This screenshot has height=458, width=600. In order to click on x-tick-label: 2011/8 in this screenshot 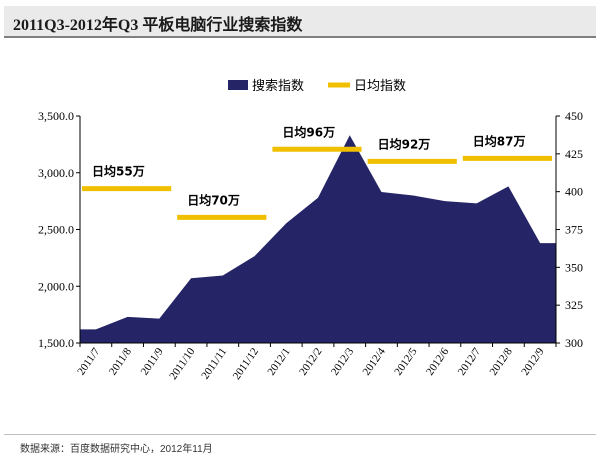, I will do `click(120, 361)`.